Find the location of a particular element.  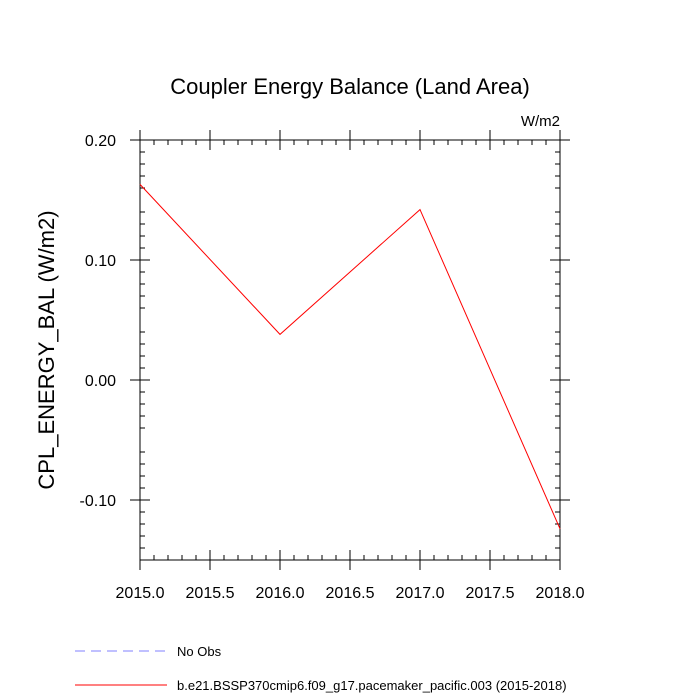

x-tick-label: 2018.0 is located at coordinates (560, 593).